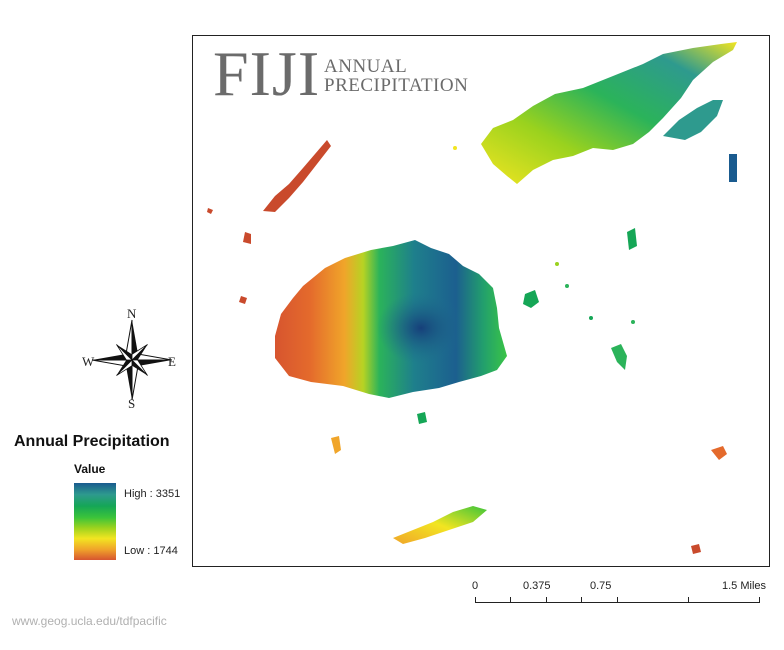 This screenshot has width=784, height=650. I want to click on compass-rose: N S E W, so click(132, 358).